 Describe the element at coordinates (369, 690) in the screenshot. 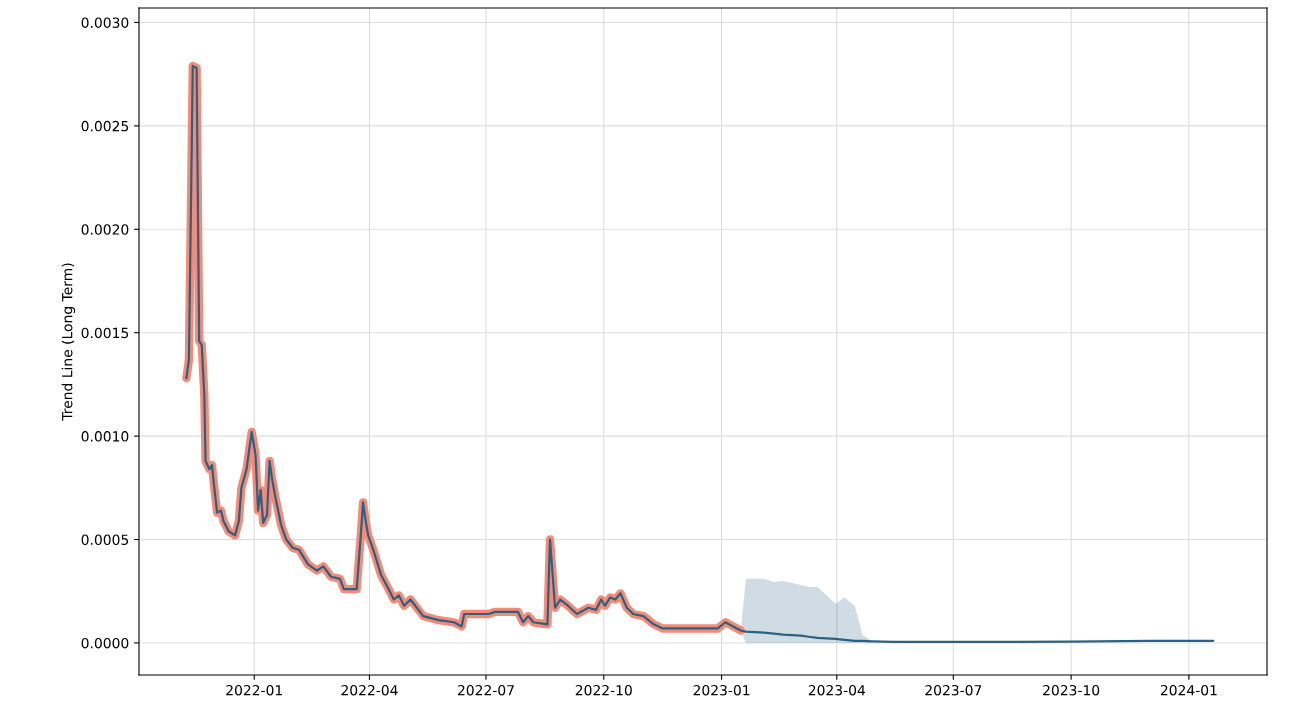

I see `x-tick-label: 2022-04` at that location.